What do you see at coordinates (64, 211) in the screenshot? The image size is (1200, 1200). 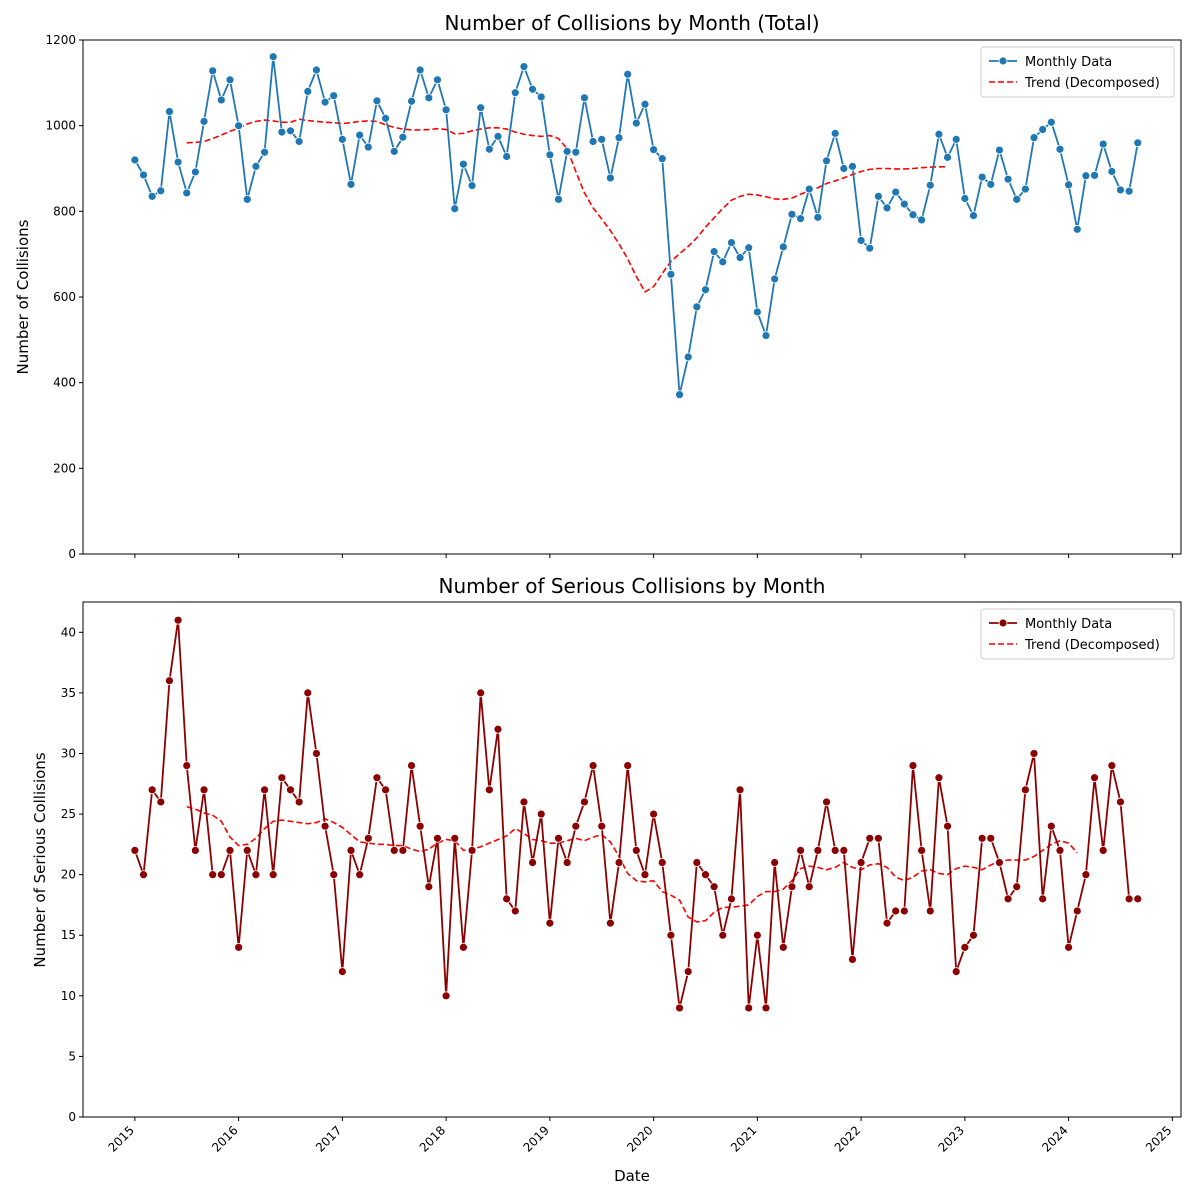 I see `y-tick-label: 800` at bounding box center [64, 211].